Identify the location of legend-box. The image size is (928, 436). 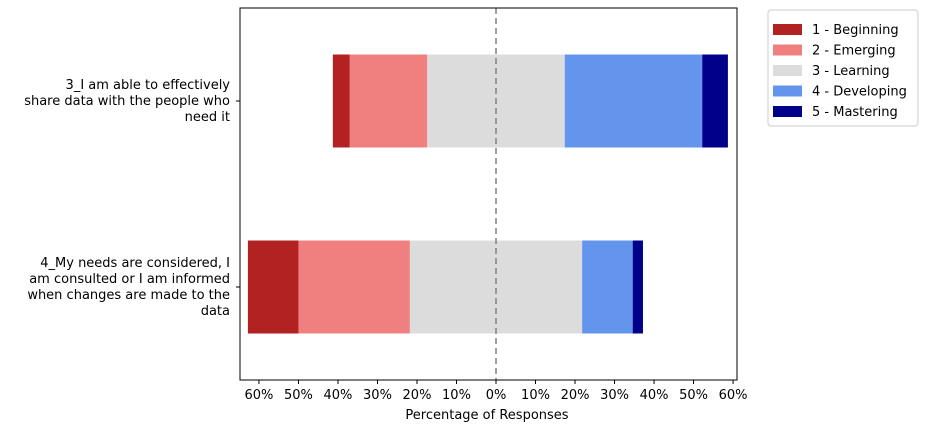
(843, 68).